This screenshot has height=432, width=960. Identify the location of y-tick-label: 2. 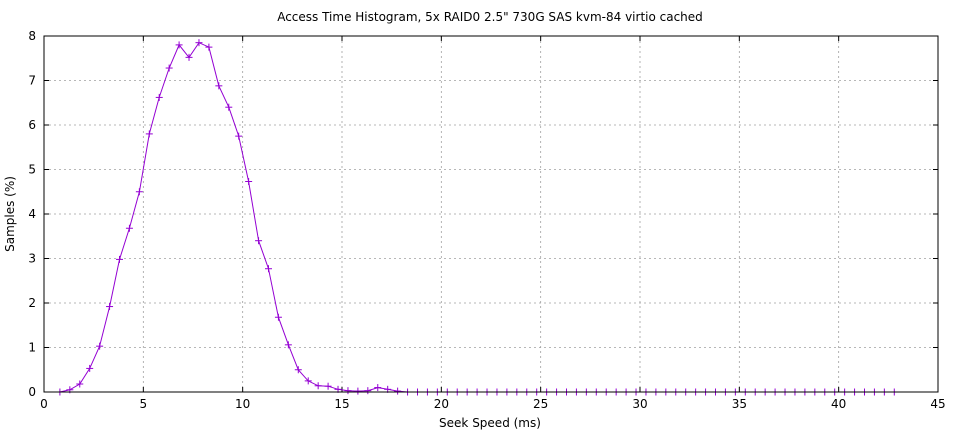
(32, 303).